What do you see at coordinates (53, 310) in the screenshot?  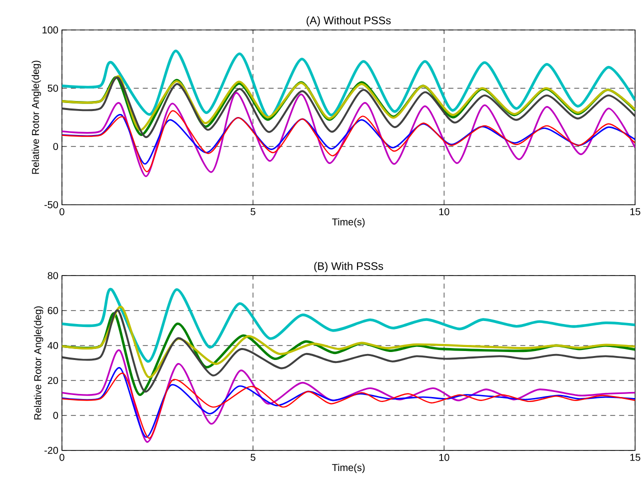 I see `y-tick-label: 60` at bounding box center [53, 310].